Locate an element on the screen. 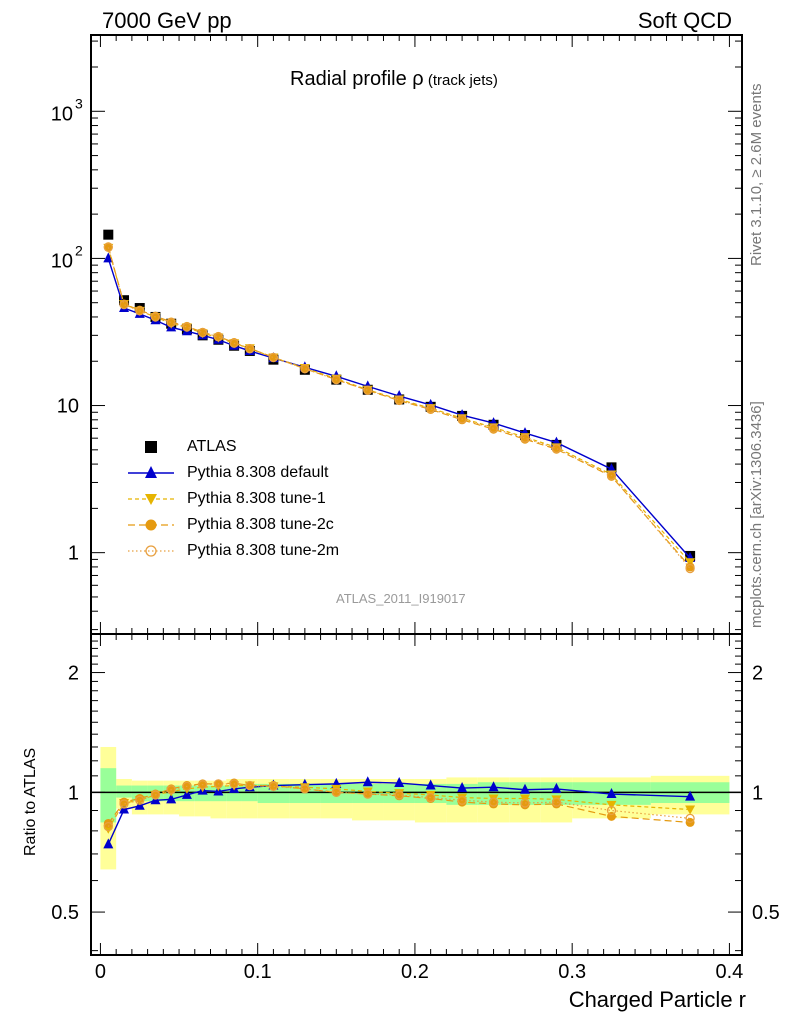 This screenshot has width=786, height=1024. process-label: Soft QCD is located at coordinates (684, 20).